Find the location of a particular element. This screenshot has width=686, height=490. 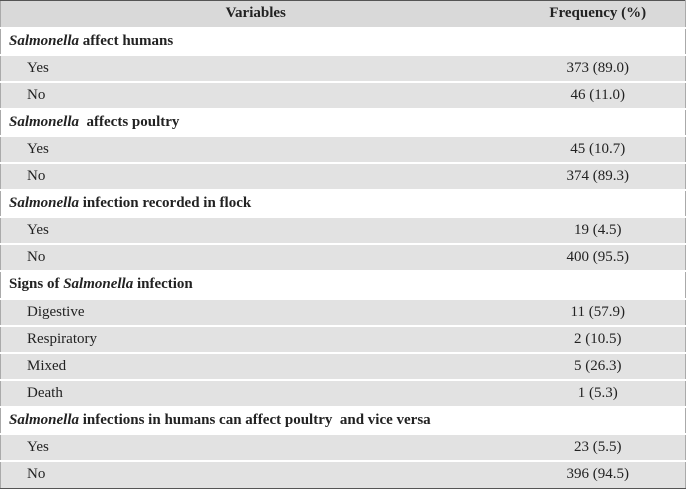

section-row: Salmonella affect humans is located at coordinates (343, 40).